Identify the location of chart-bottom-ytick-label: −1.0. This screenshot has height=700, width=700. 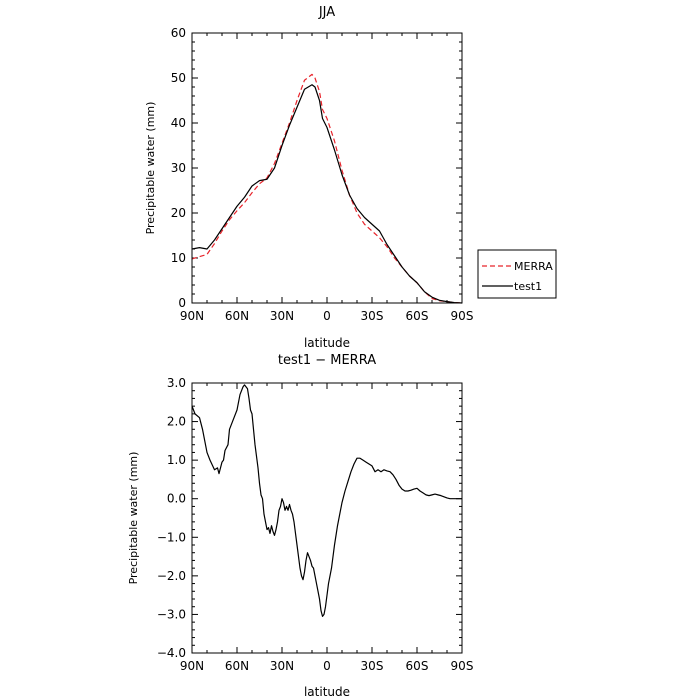
(171, 537).